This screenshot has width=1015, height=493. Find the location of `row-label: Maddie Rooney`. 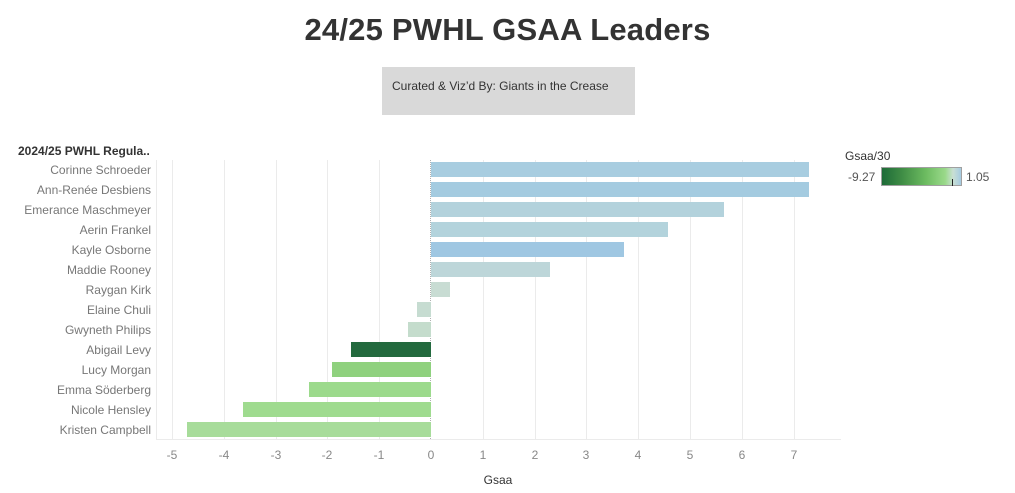

row-label: Maddie Rooney is located at coordinates (108, 270).